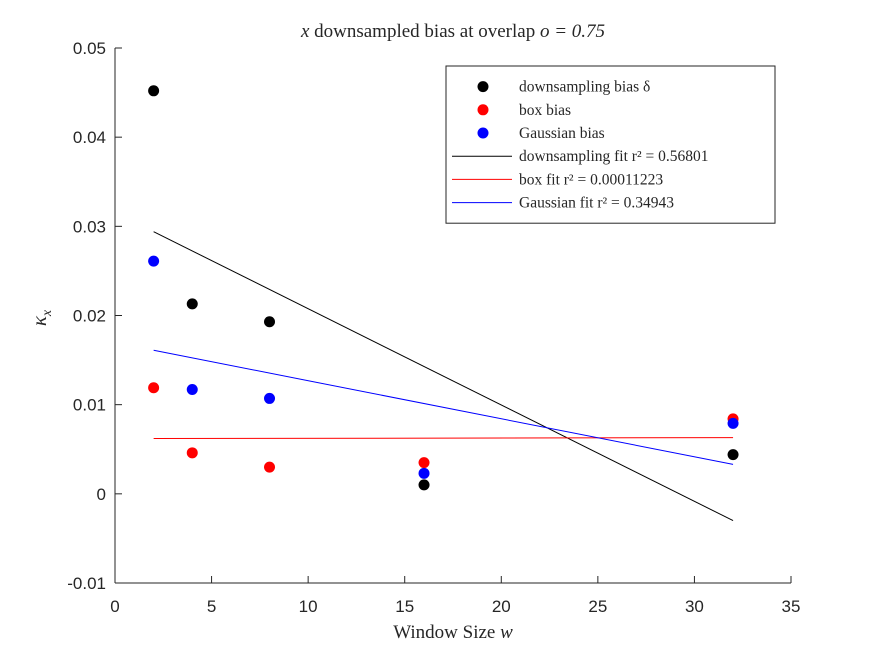  What do you see at coordinates (404, 606) in the screenshot?
I see `x-tick-label: 15` at bounding box center [404, 606].